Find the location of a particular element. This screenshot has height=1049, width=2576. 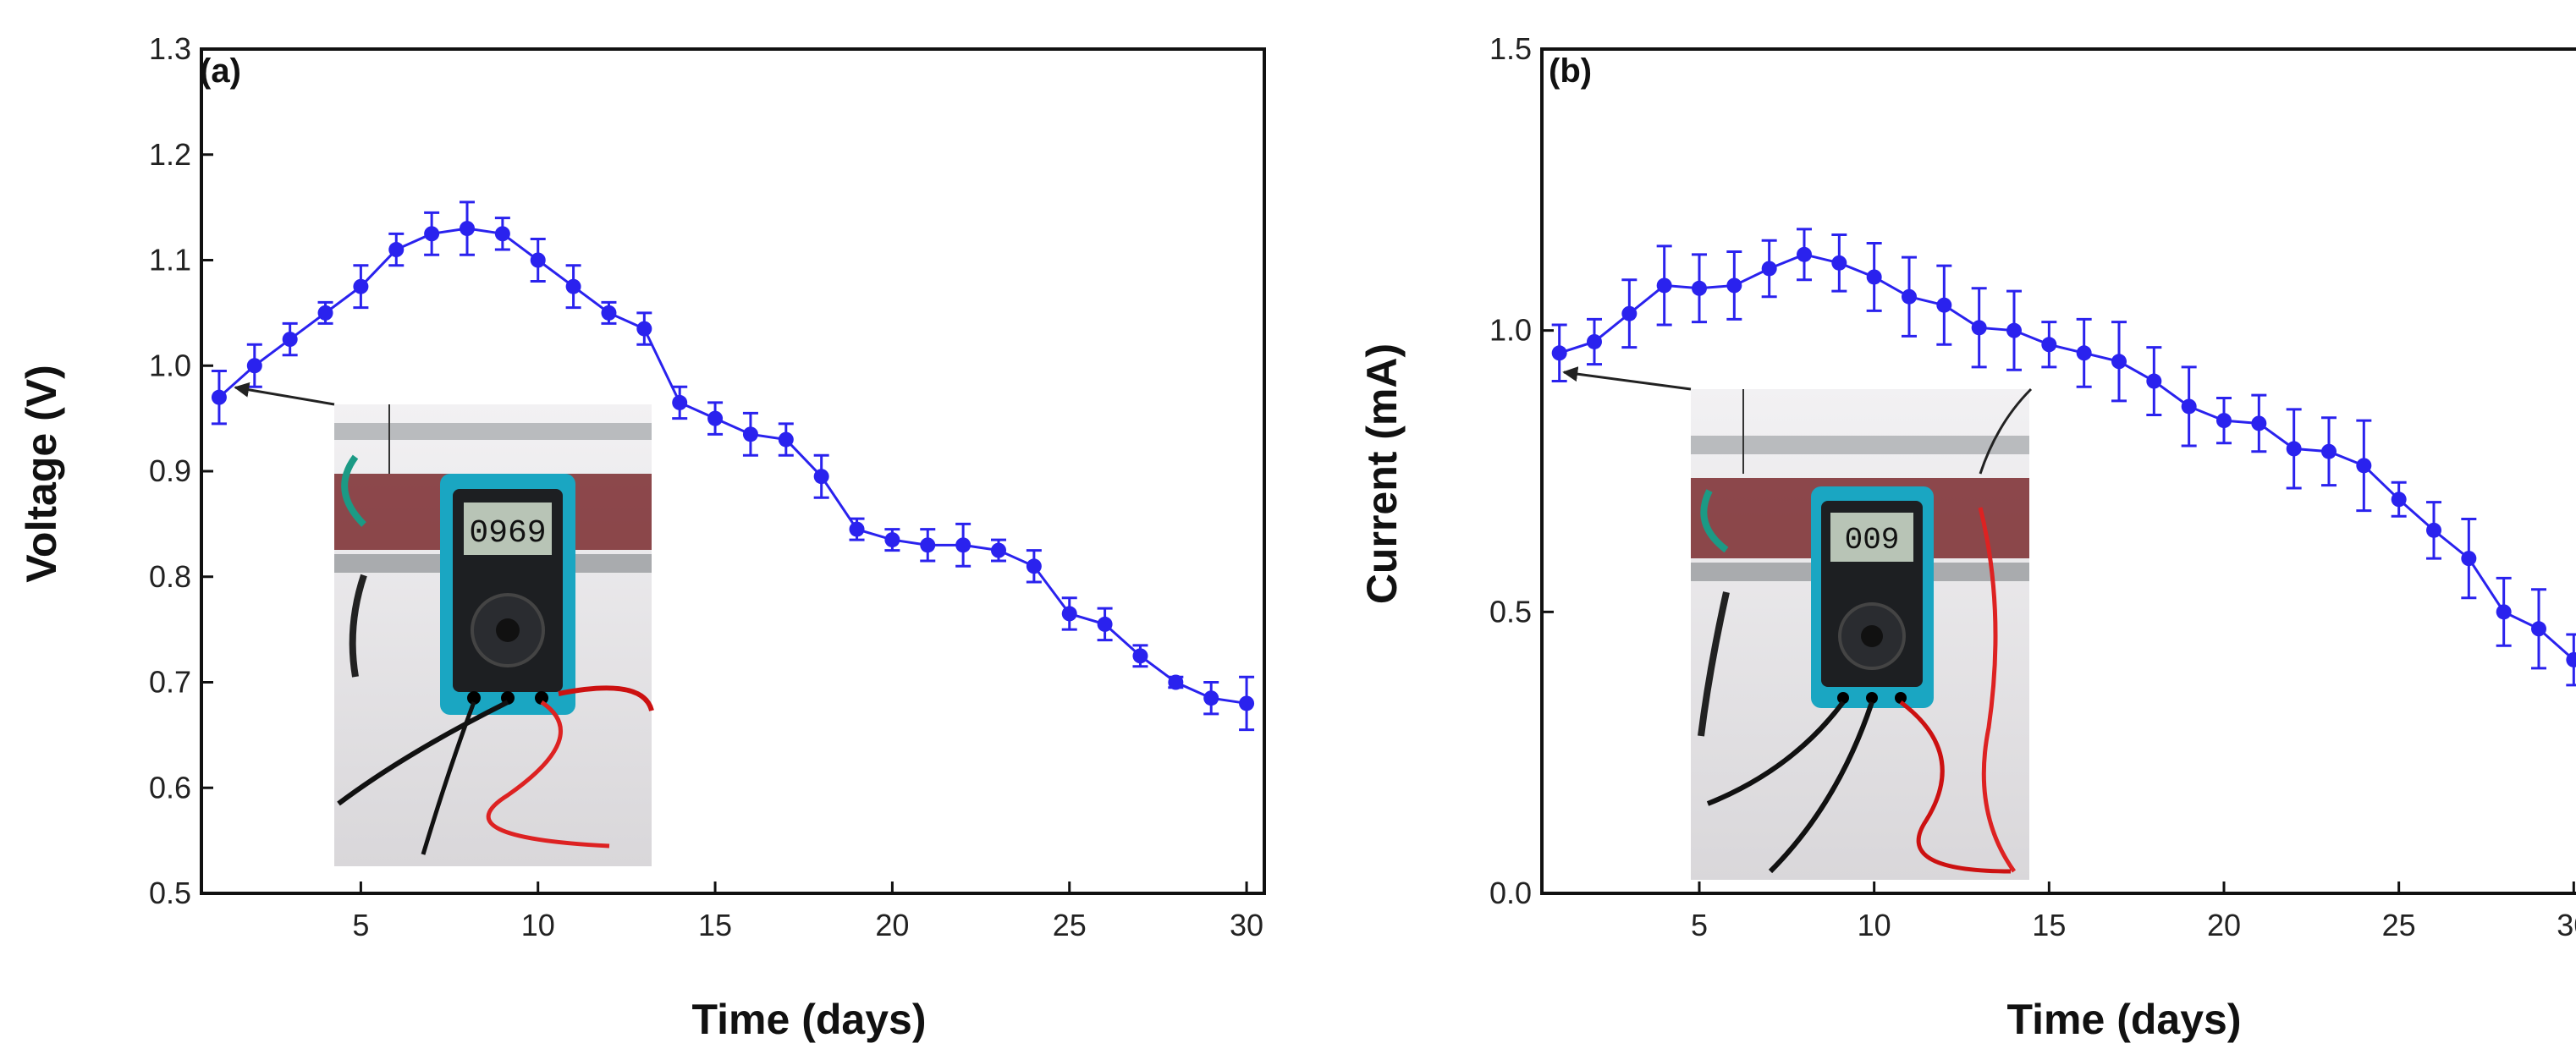

current-x-tick-label: 20 is located at coordinates (2224, 925).